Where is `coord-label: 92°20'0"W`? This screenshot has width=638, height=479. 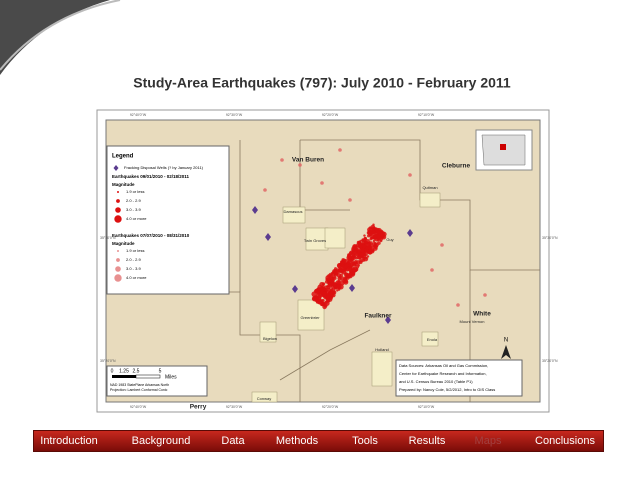 coord-label: 92°20'0"W is located at coordinates (330, 407).